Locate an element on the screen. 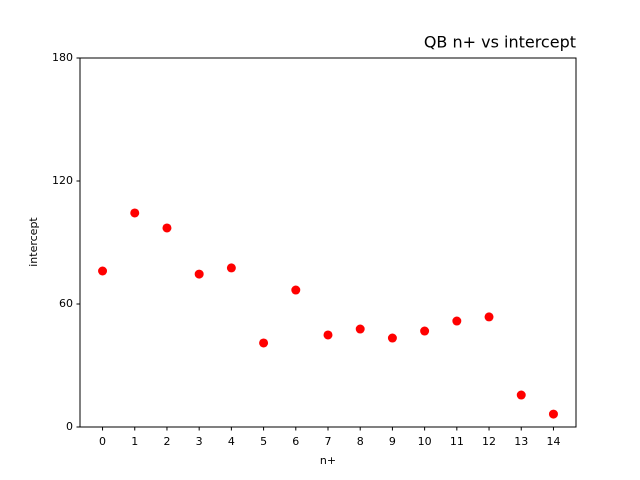 The height and width of the screenshot is (480, 640). x-tick-label: 12 is located at coordinates (489, 441).